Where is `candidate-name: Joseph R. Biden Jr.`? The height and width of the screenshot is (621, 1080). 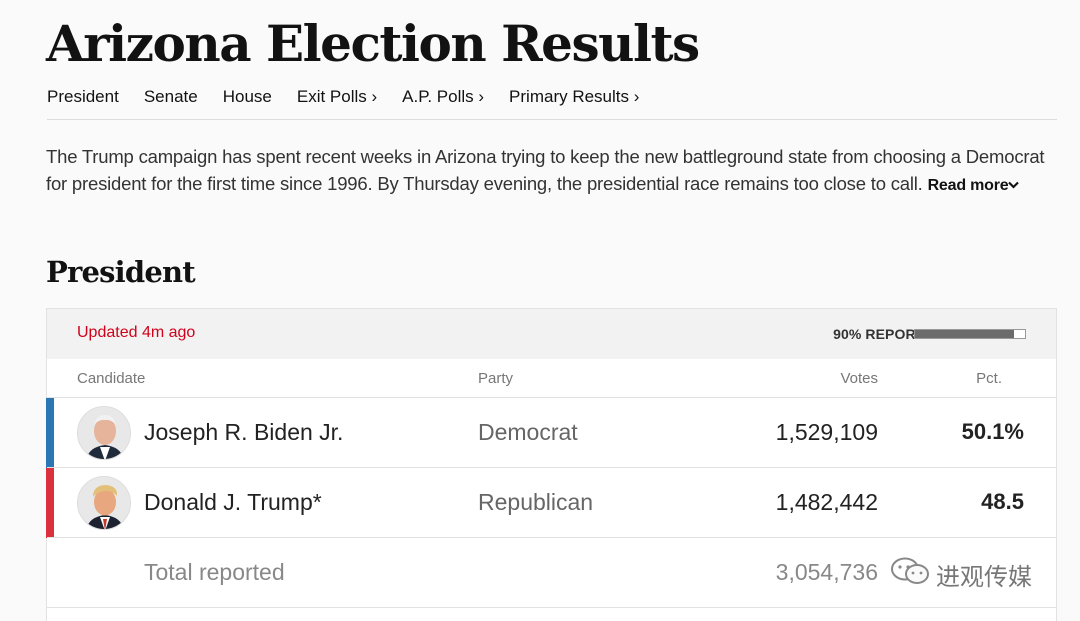
candidate-name: Joseph R. Biden Jr. is located at coordinates (244, 432).